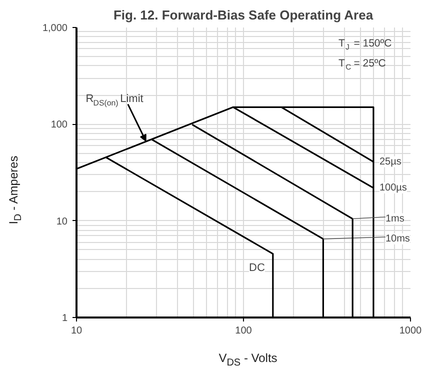 The height and width of the screenshot is (375, 447). What do you see at coordinates (393, 188) in the screenshot?
I see `series-label: 100µs` at bounding box center [393, 188].